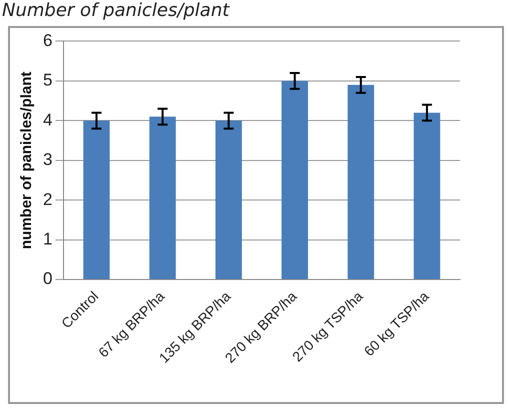  What do you see at coordinates (27, 161) in the screenshot?
I see `y-axis-title: number of panicles/plant` at bounding box center [27, 161].